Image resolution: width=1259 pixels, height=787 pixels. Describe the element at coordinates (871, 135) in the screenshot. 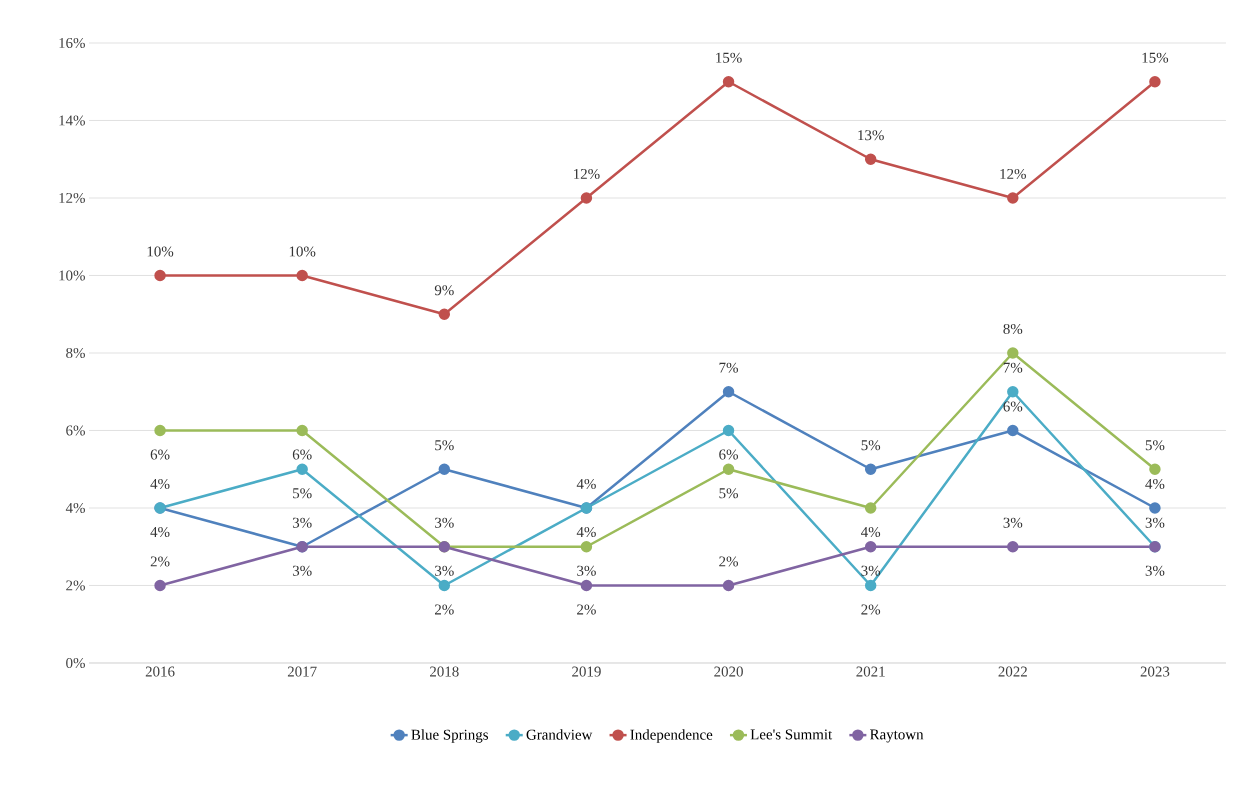

I see `data-label: 13%` at that location.